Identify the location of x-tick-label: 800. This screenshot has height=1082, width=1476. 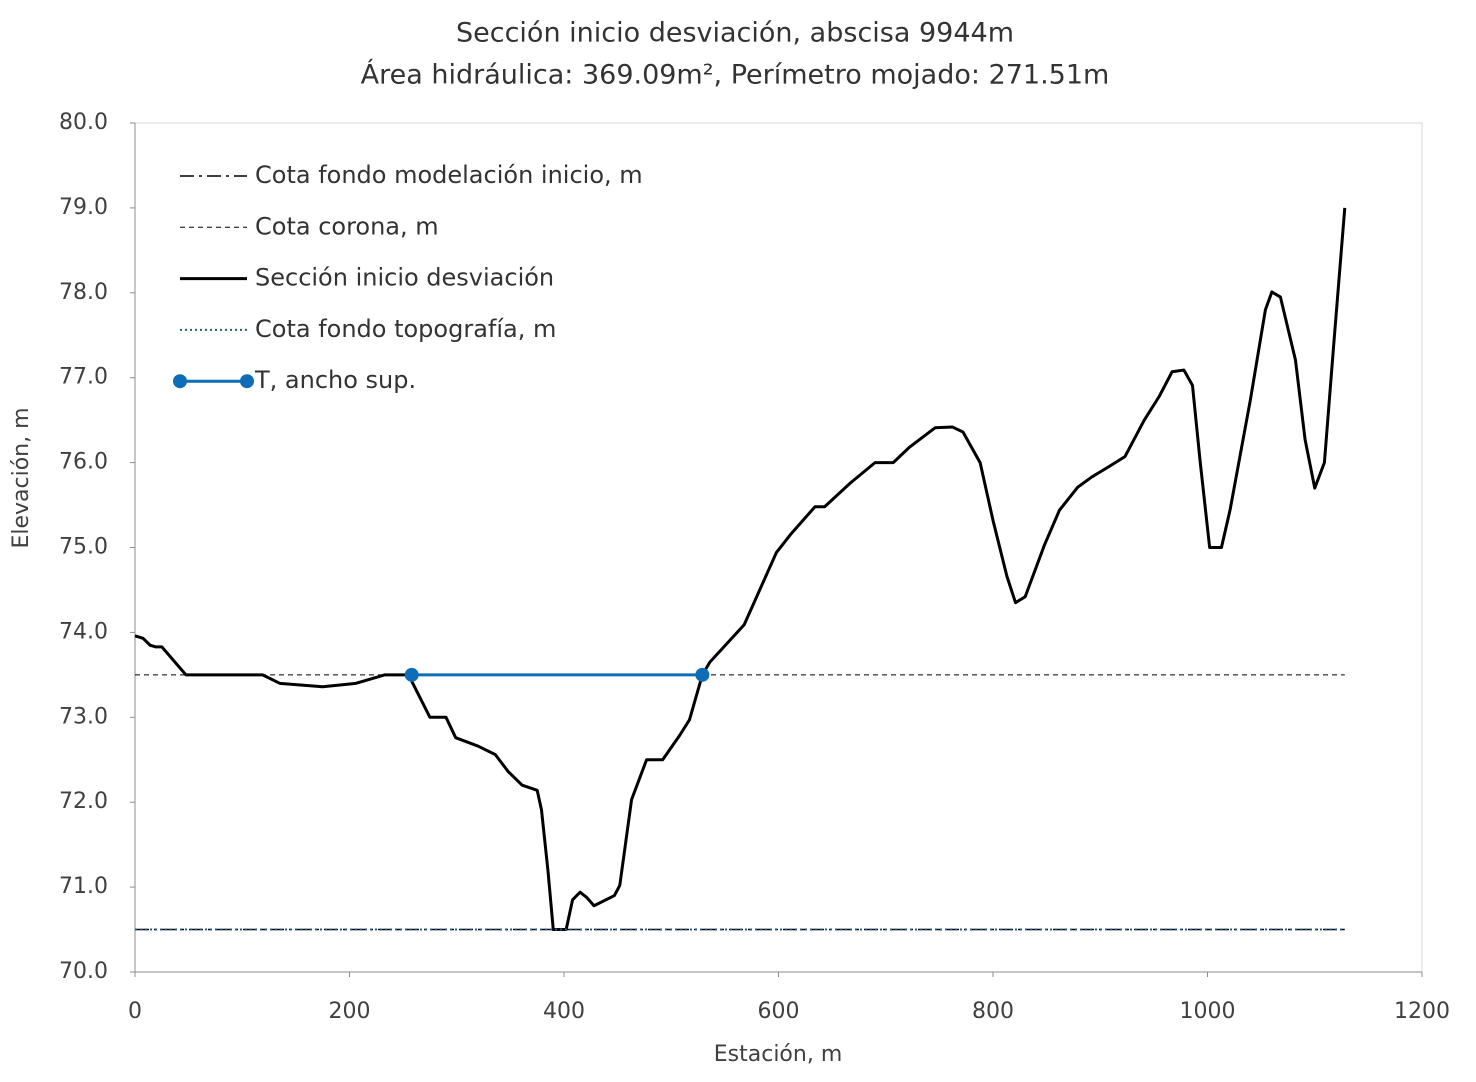
(993, 1011).